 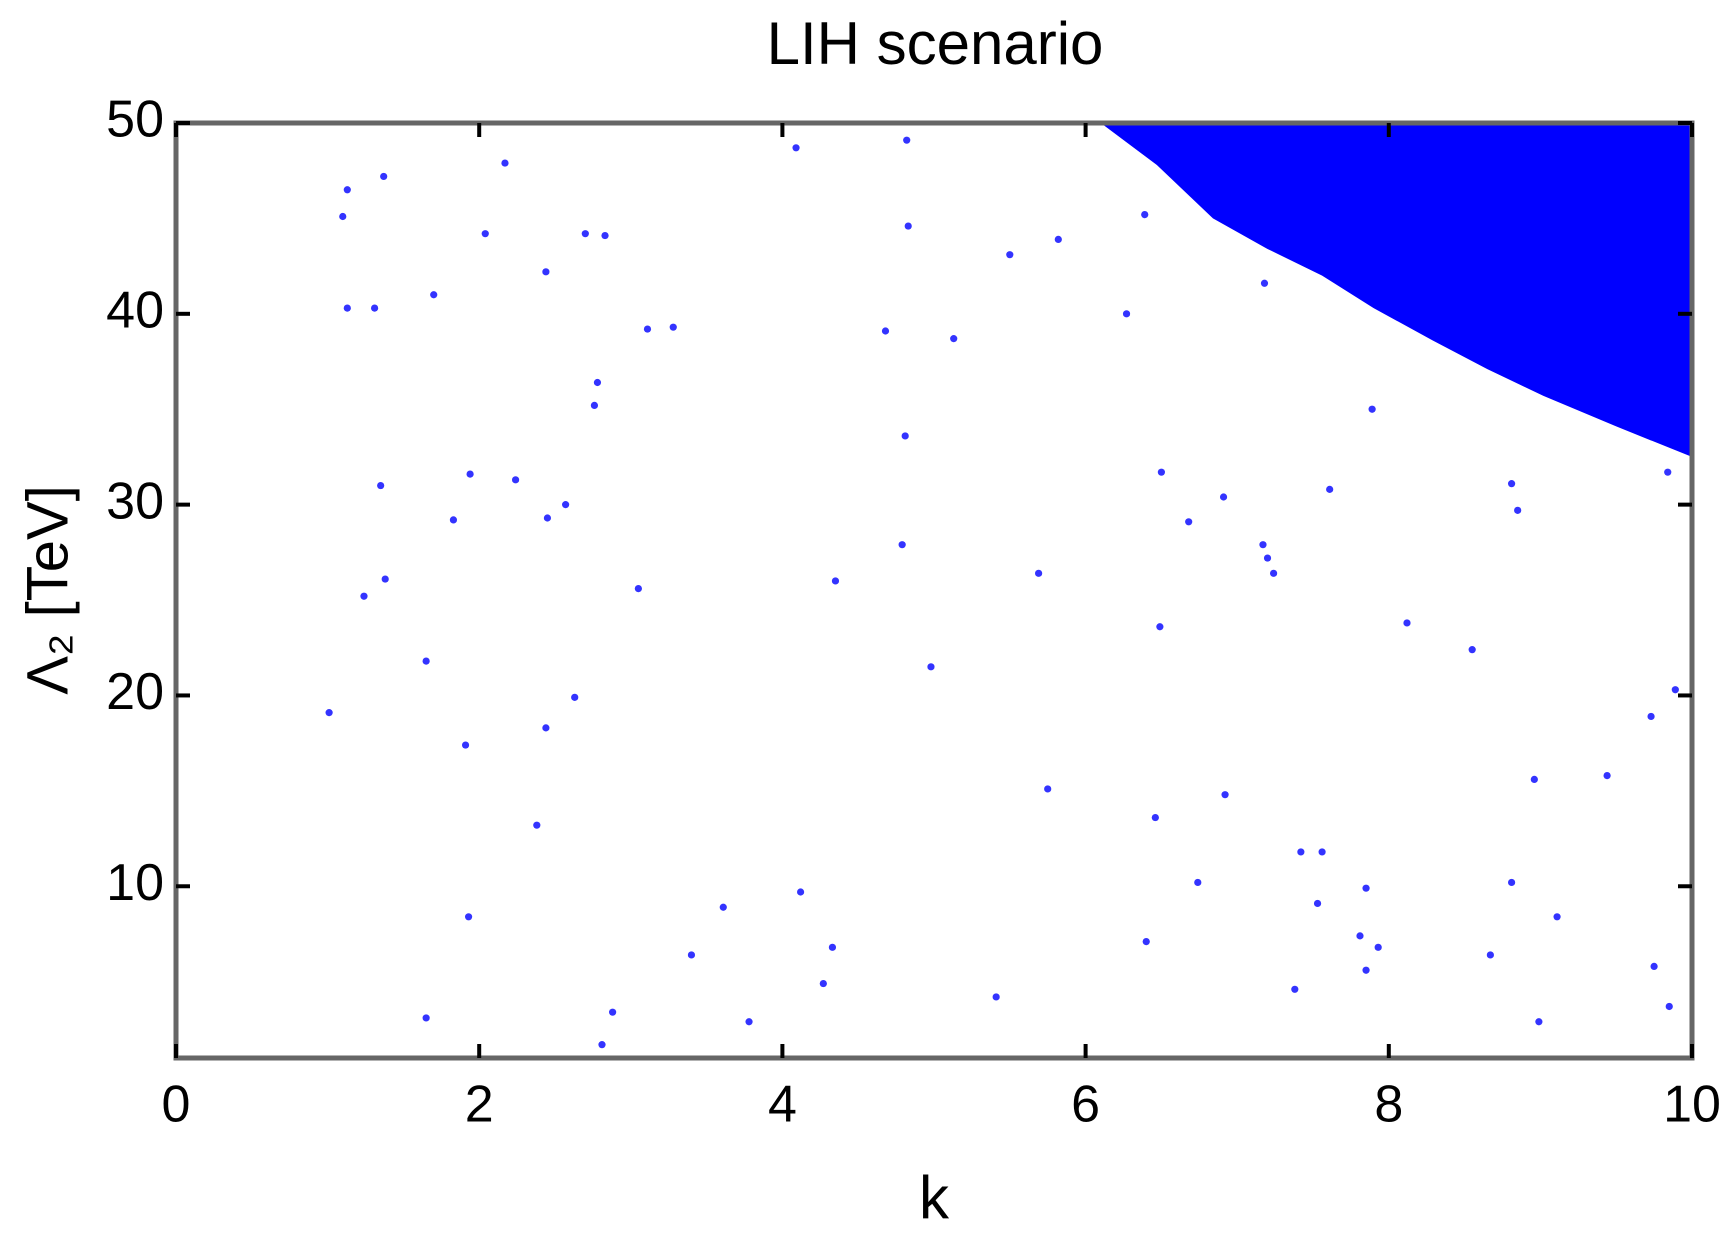 I want to click on y-axis-label: Λ₂ [TeV], so click(x=47, y=590).